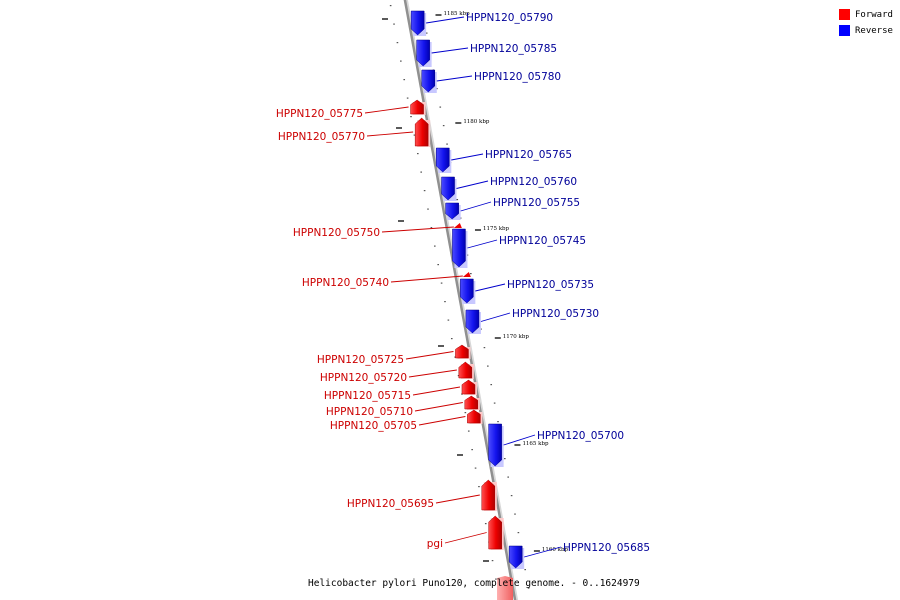  What do you see at coordinates (509, 18) in the screenshot?
I see `gene-label-hppn120-05790: HPPN120_05790` at bounding box center [509, 18].